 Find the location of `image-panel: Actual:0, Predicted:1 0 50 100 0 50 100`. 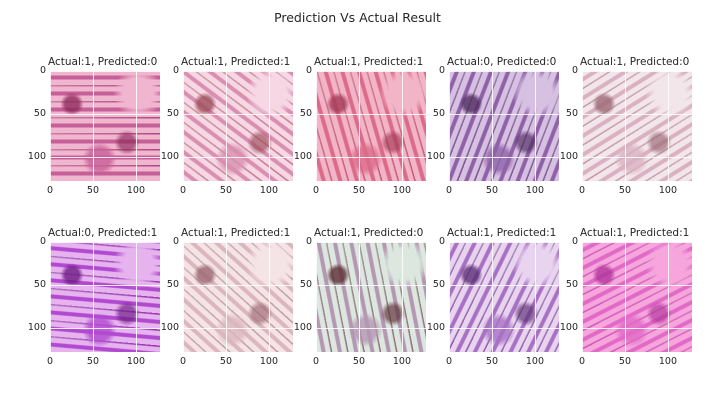

image-panel: Actual:0, Predicted:1 0 50 100 0 50 100 is located at coordinates (94, 297).